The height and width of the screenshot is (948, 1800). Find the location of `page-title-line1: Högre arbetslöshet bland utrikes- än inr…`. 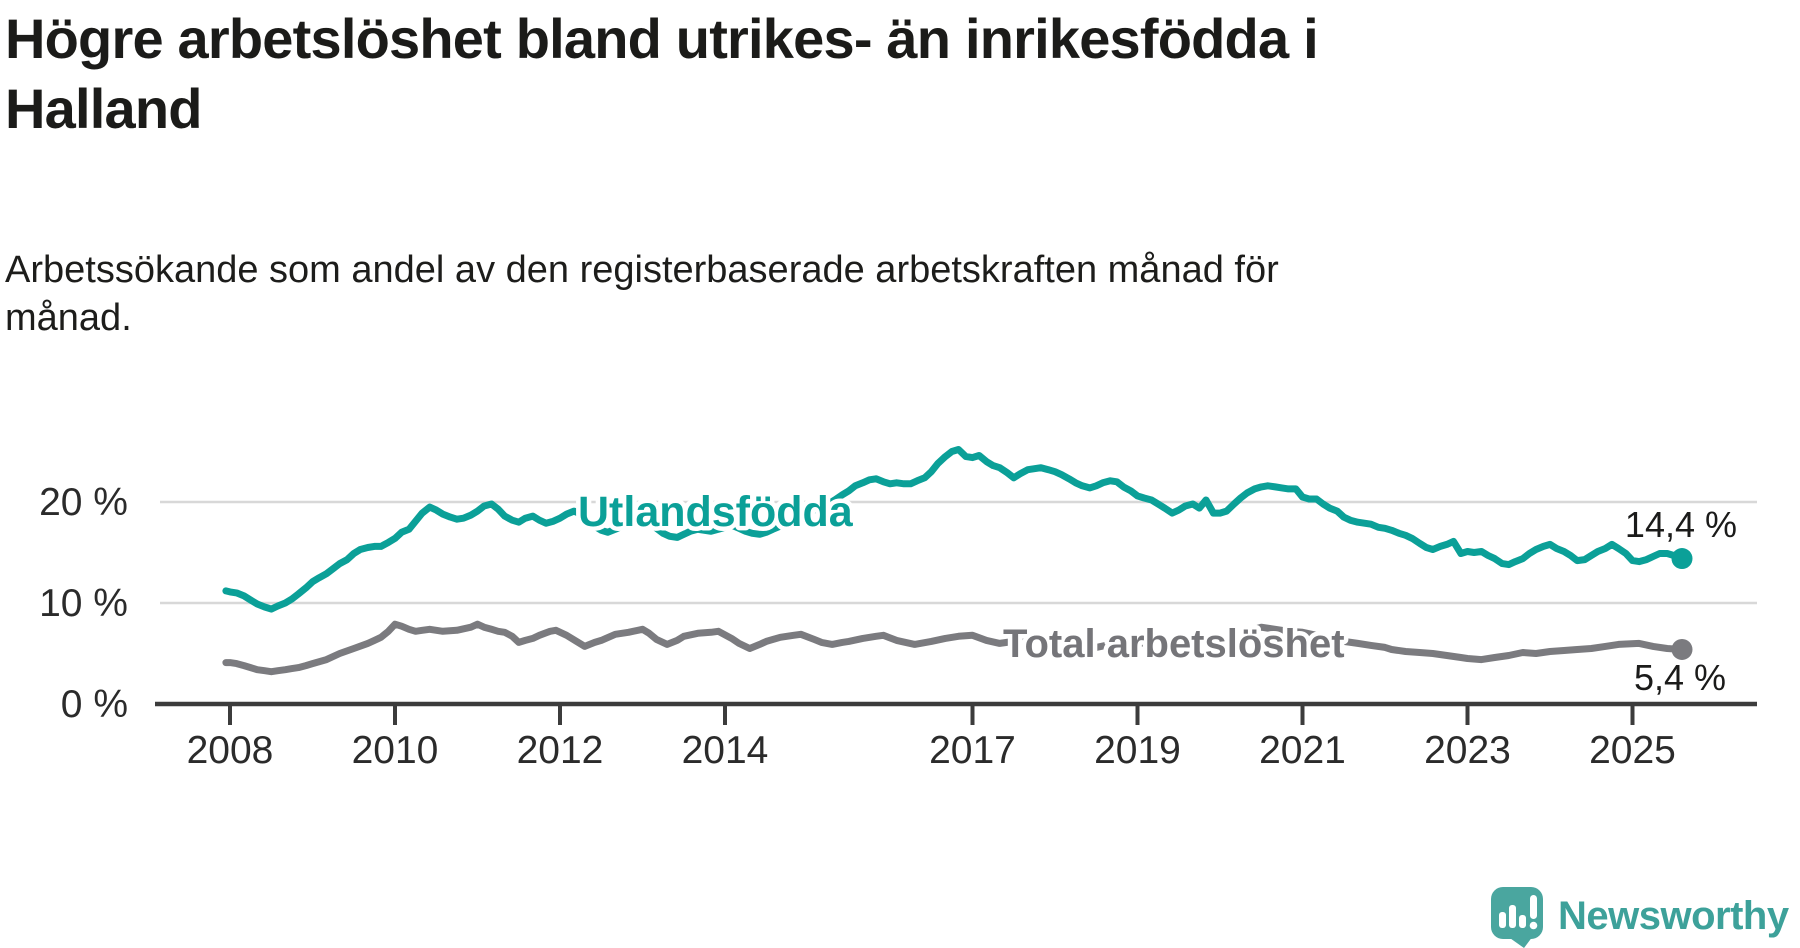

page-title-line1: Högre arbetslöshet bland utrikes- än inr… is located at coordinates (662, 38).